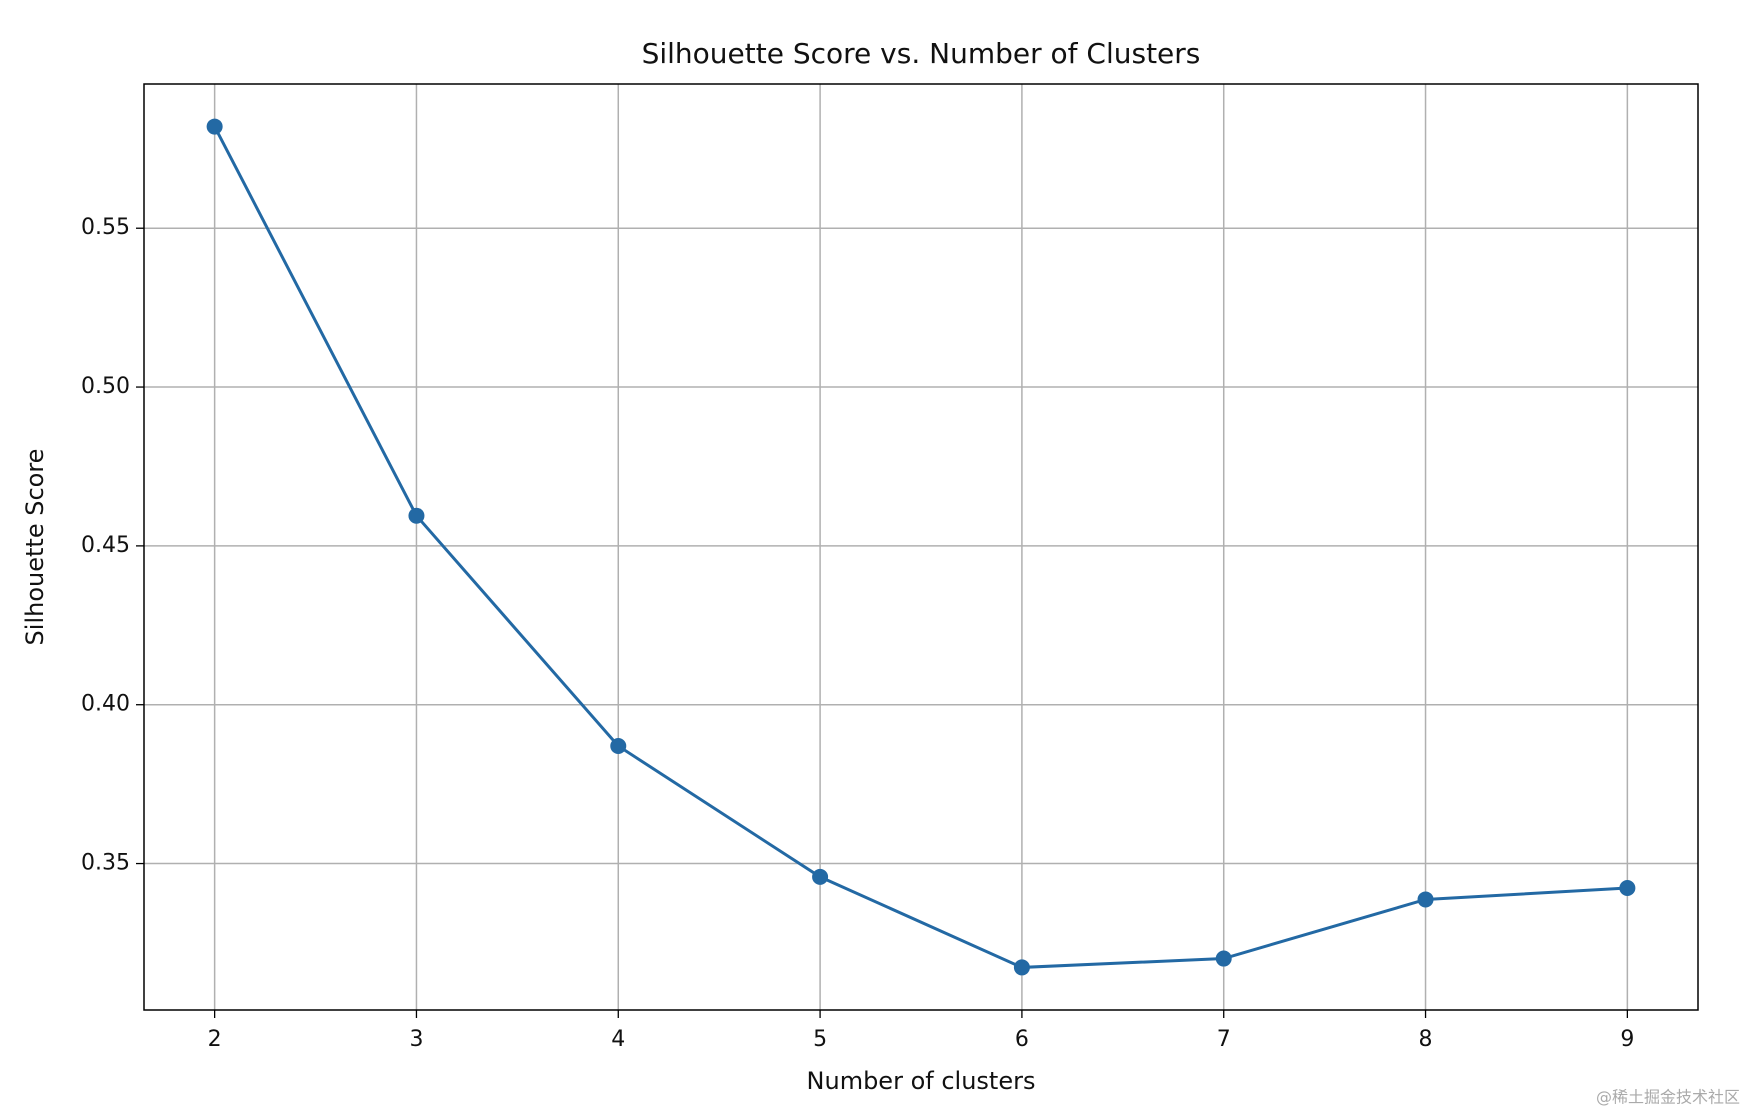 The width and height of the screenshot is (1746, 1112). What do you see at coordinates (1426, 1039) in the screenshot?
I see `x-tick-label: 8` at bounding box center [1426, 1039].